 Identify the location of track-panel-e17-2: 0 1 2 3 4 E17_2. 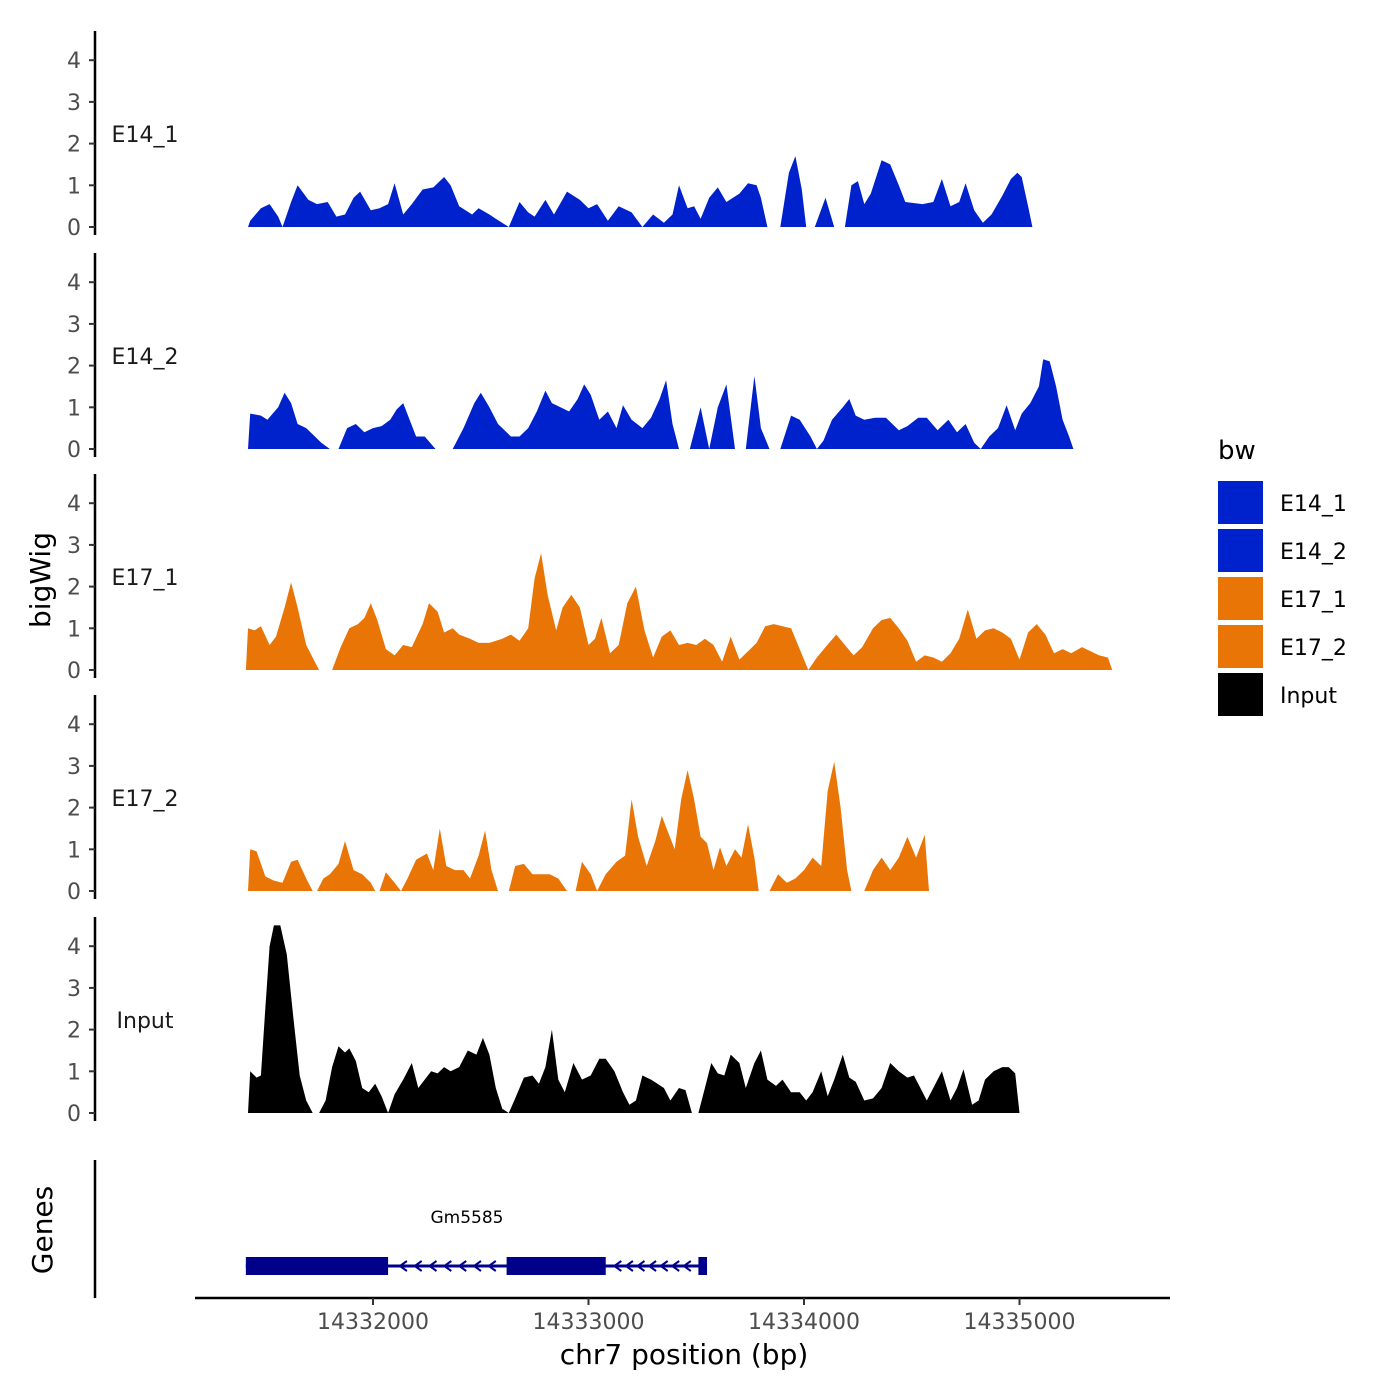
(498, 800).